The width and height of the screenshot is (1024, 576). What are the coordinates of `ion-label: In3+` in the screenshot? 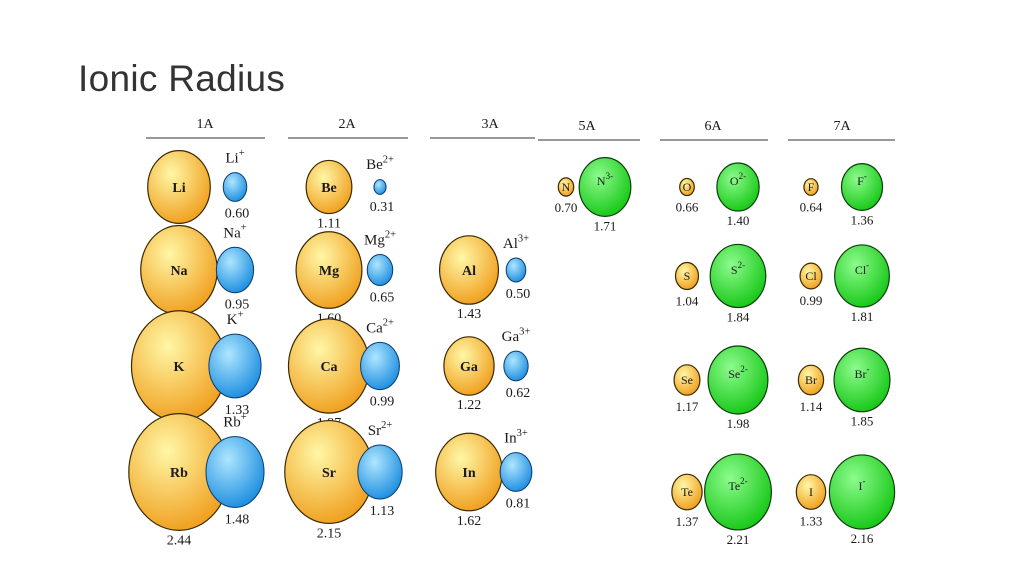 It's located at (516, 437).